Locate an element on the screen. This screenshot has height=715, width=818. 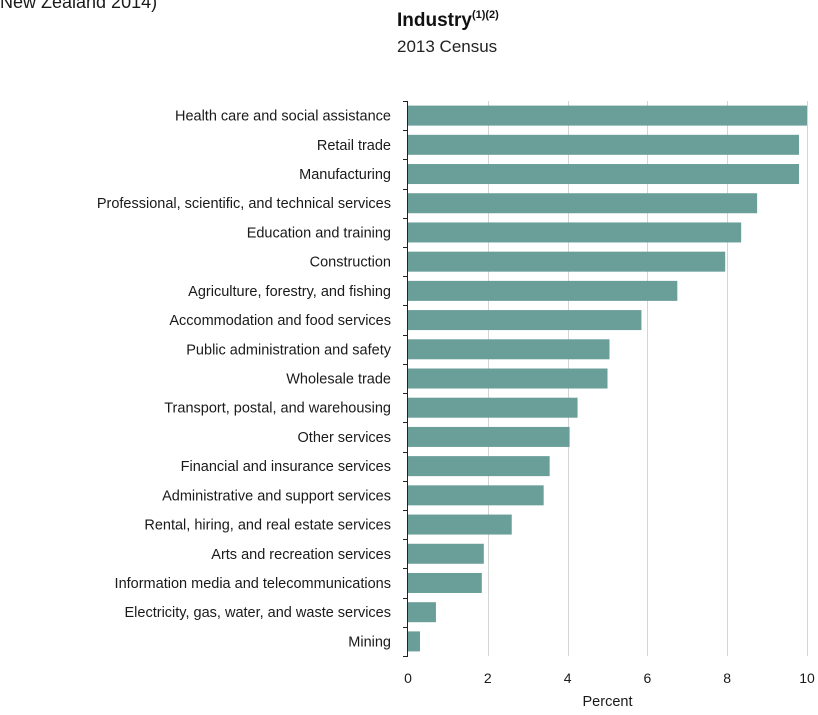
category-label: Education and training is located at coordinates (319, 233).